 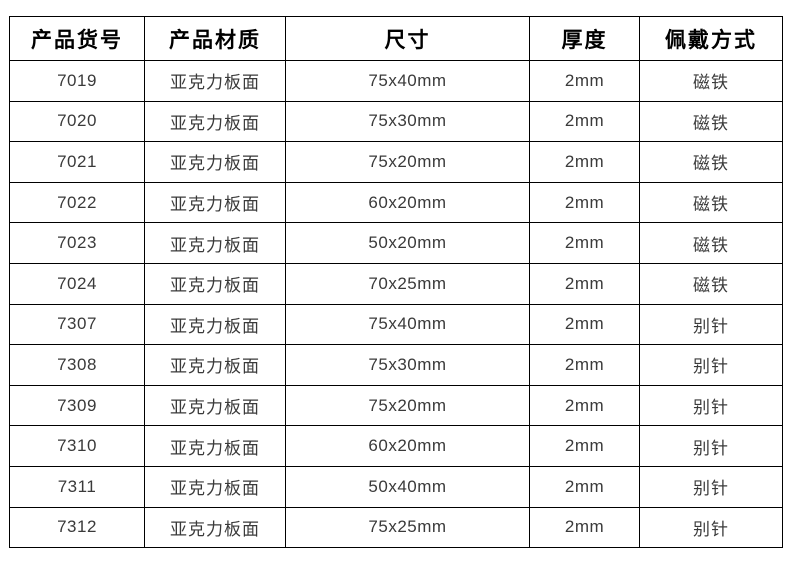 I want to click on cell-code: 7021, so click(x=77, y=162).